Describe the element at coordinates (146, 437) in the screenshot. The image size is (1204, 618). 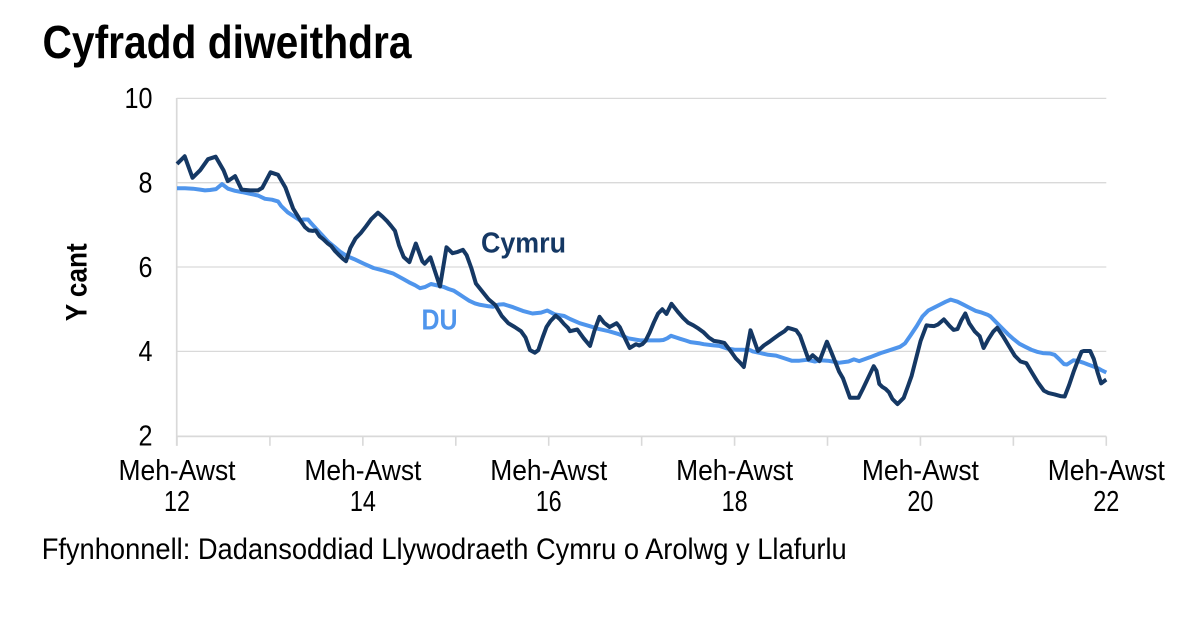
I see `svg-text: 2` at that location.